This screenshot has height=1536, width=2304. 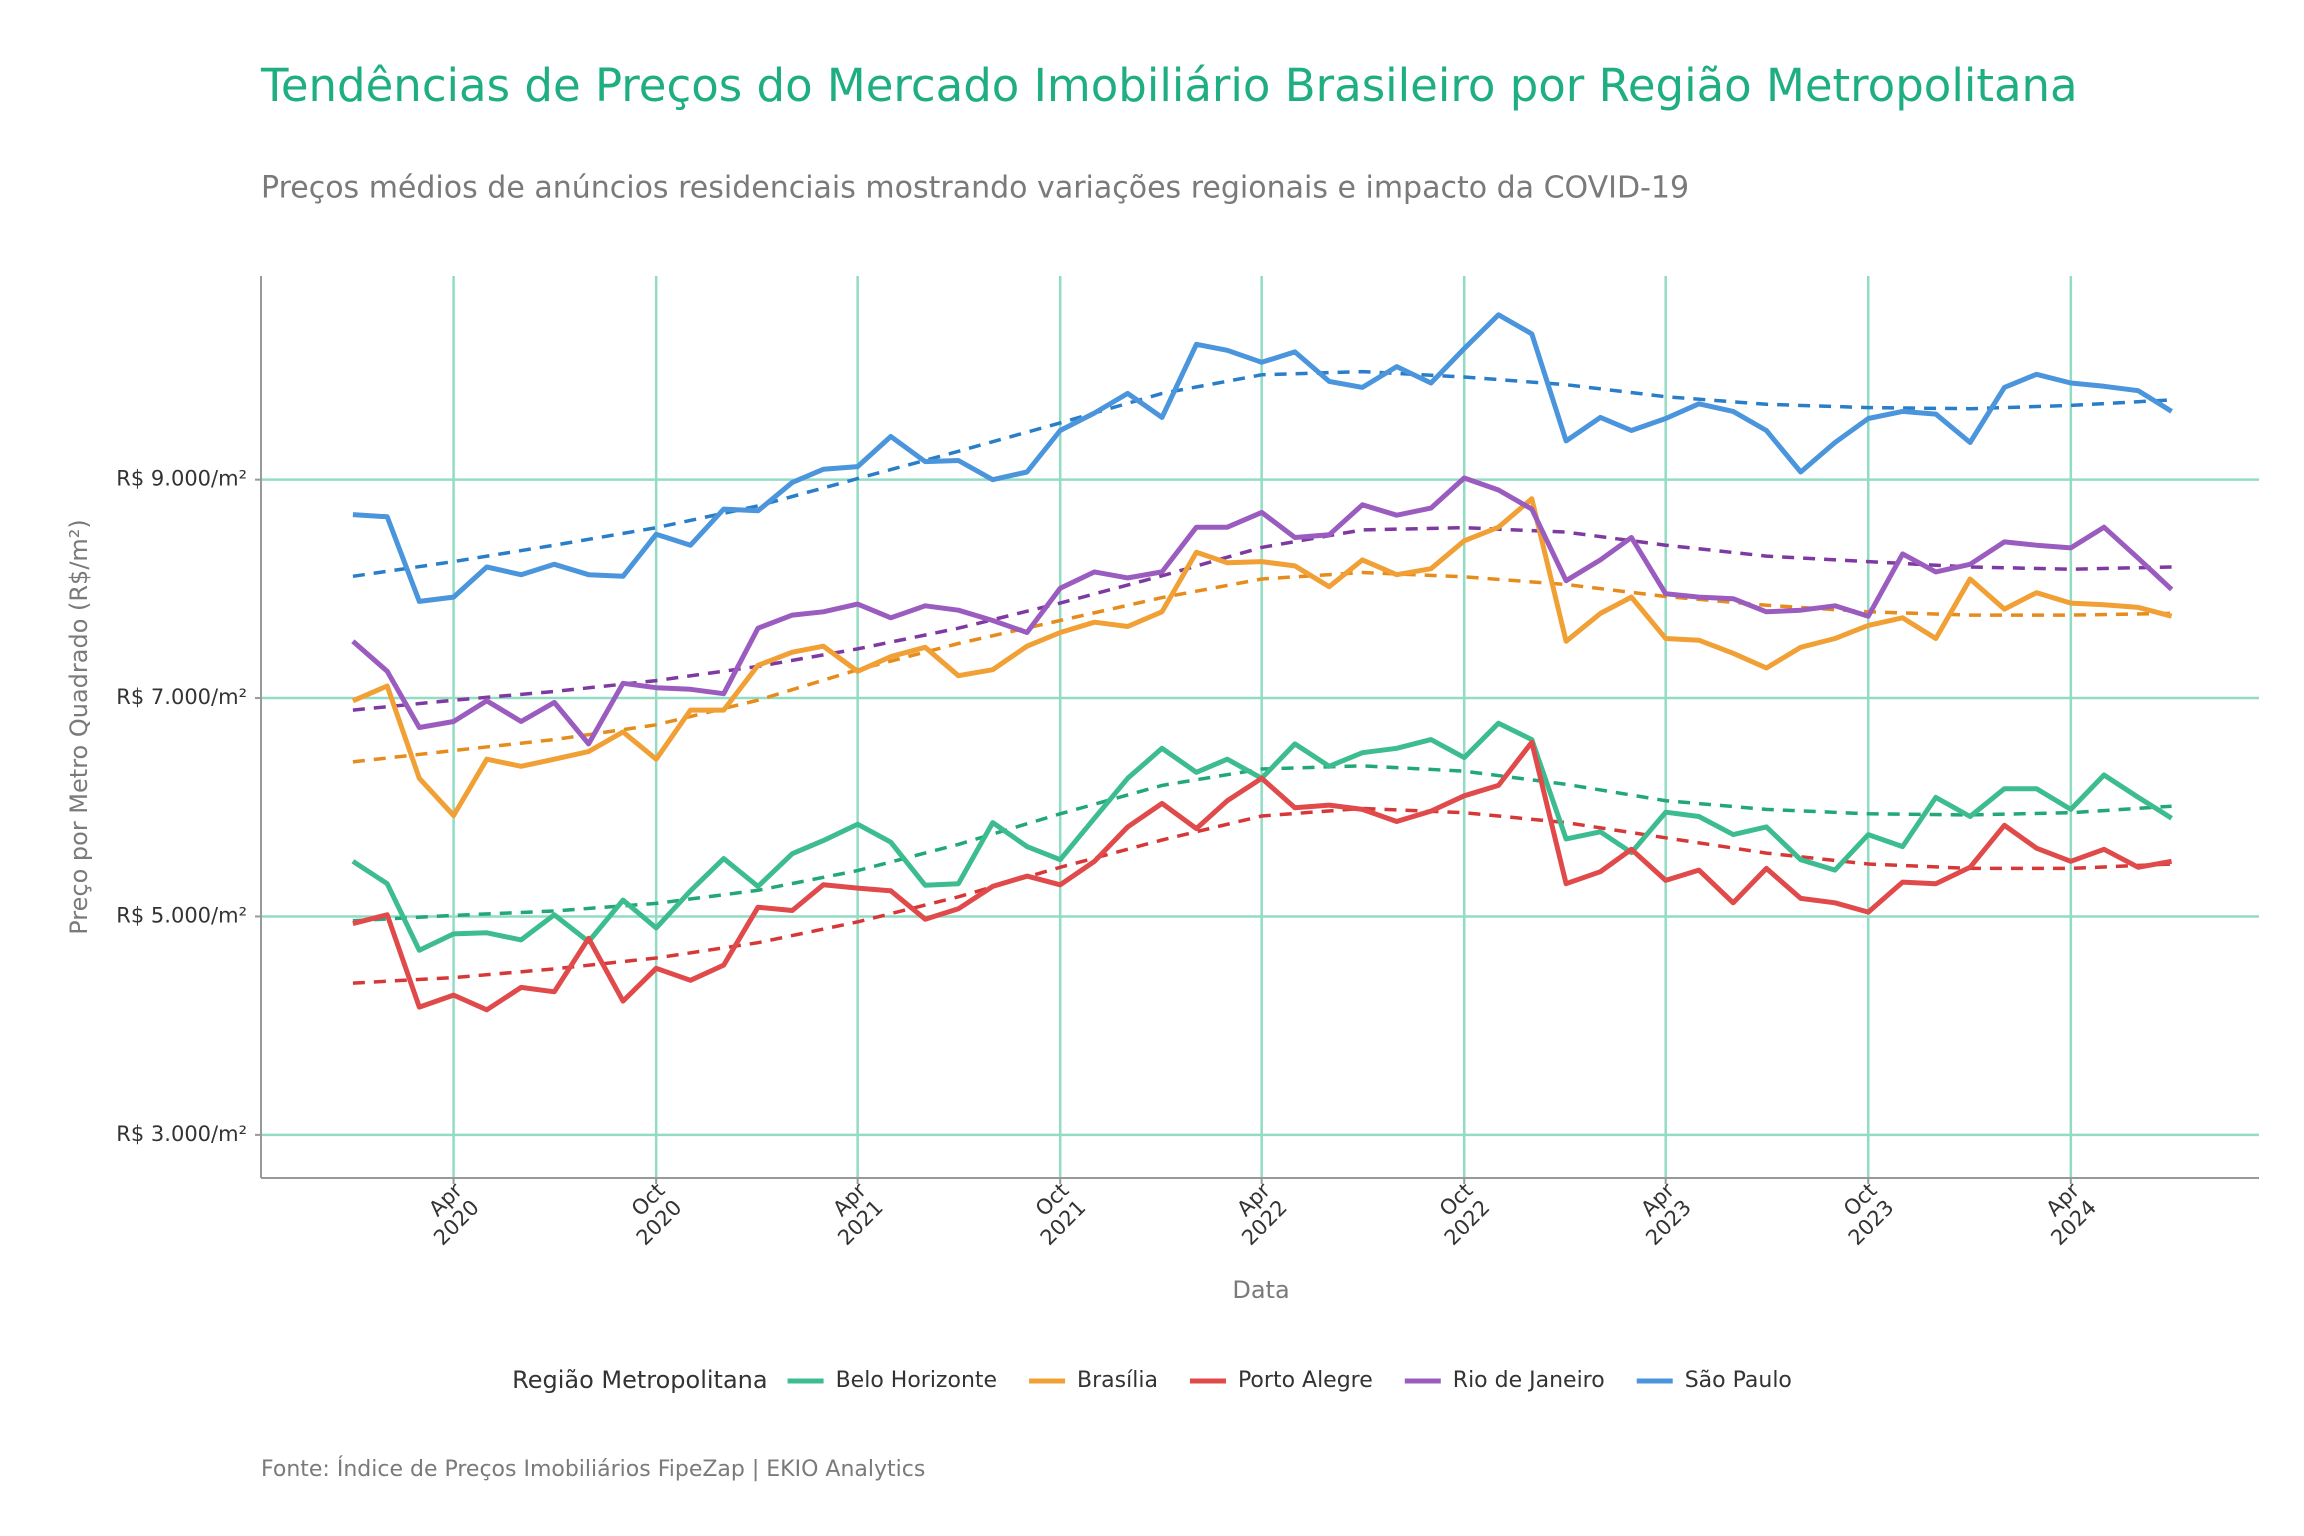 I want to click on legend-item: São Paulo, so click(x=1714, y=1380).